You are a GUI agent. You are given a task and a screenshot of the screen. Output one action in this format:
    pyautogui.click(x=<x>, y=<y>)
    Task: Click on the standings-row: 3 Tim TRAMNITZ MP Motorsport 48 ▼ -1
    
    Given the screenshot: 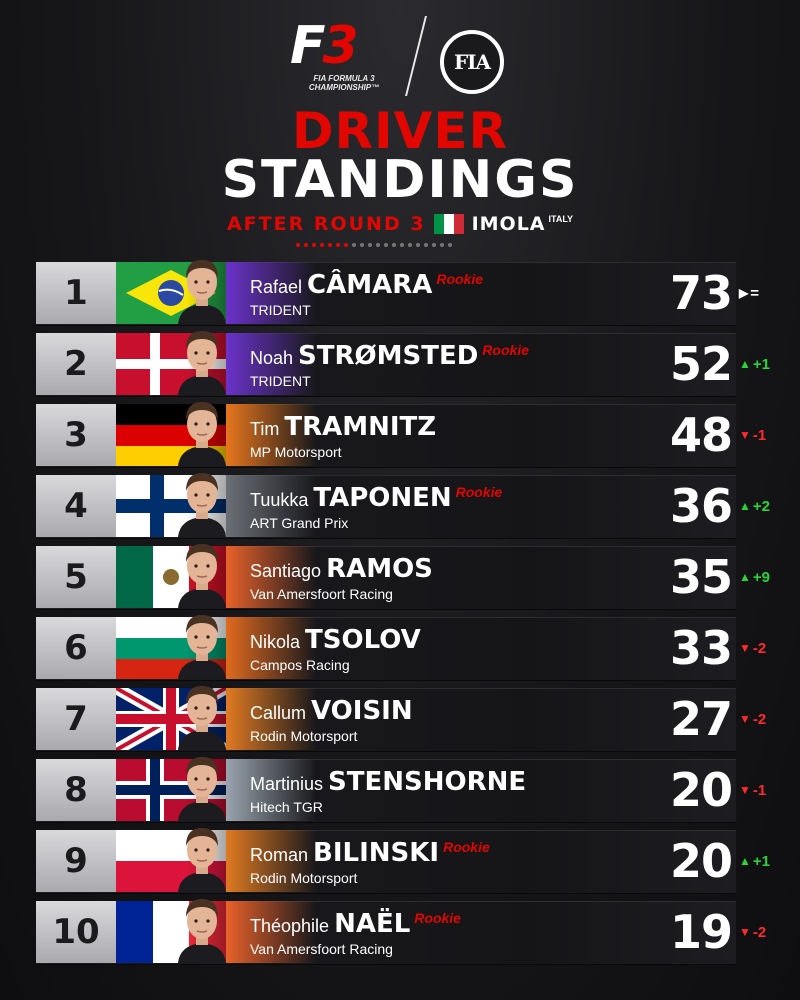 What is the action you would take?
    pyautogui.click(x=401, y=435)
    